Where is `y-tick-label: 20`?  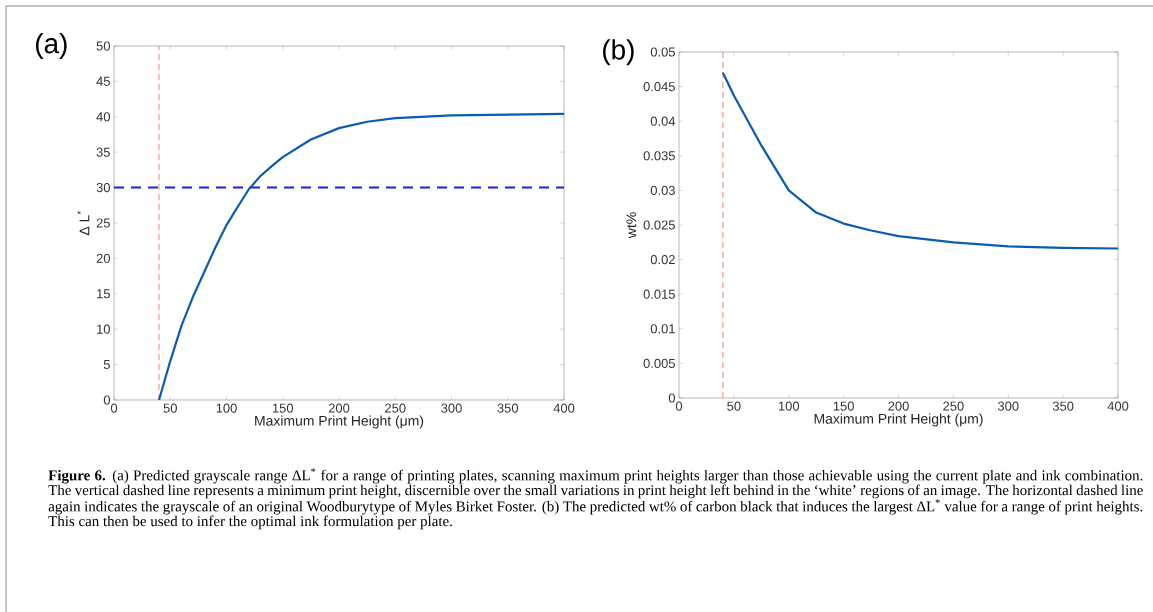 y-tick-label: 20 is located at coordinates (103, 258).